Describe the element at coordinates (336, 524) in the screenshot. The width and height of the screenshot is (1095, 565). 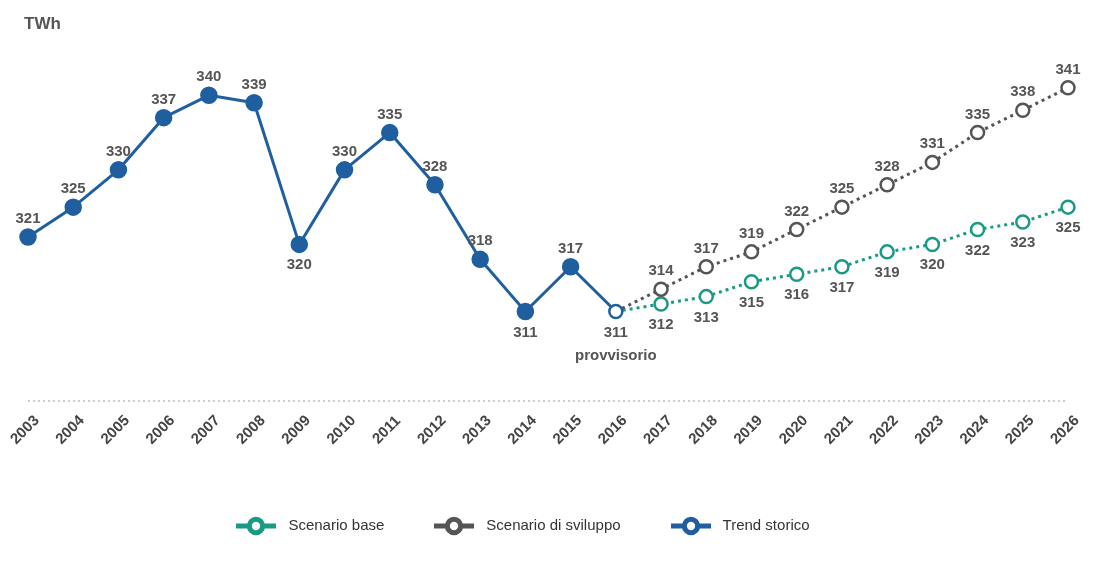
I see `legend-label: Scenario base` at that location.